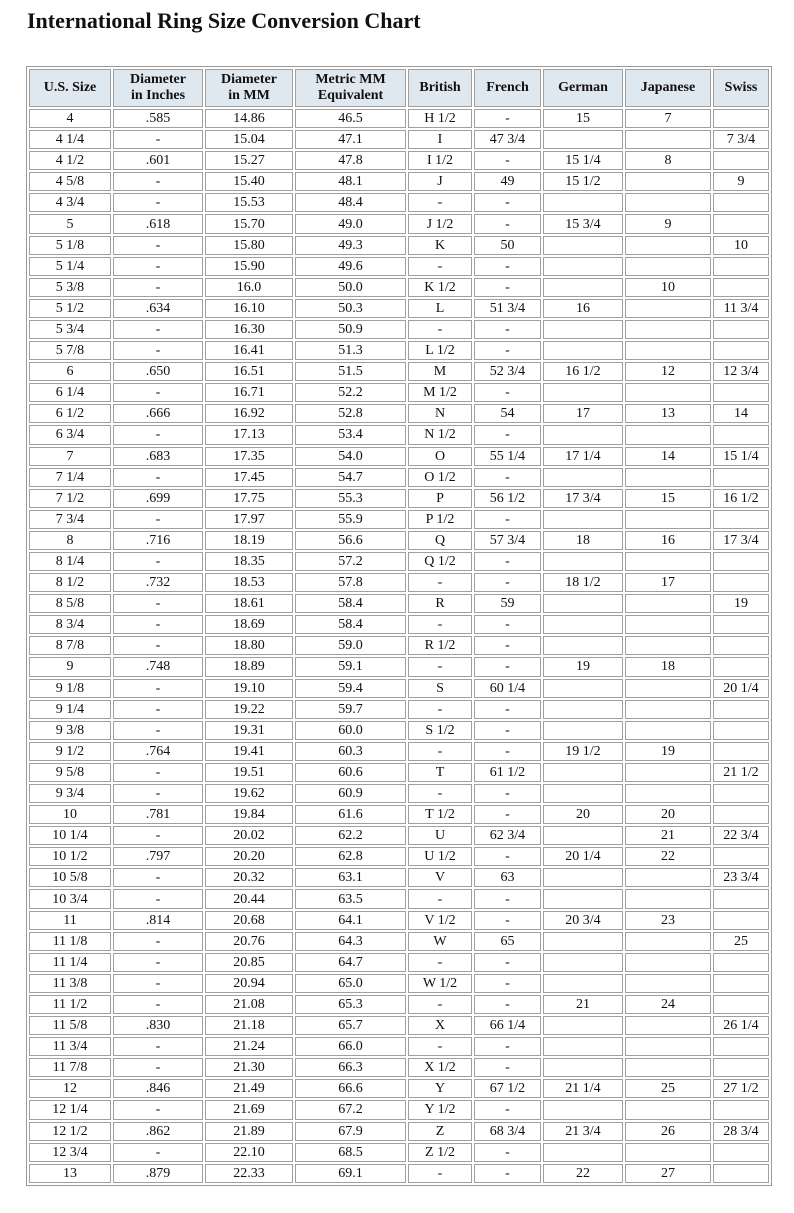  Describe the element at coordinates (583, 456) in the screenshot. I see `table-cell: 17 1/4` at that location.